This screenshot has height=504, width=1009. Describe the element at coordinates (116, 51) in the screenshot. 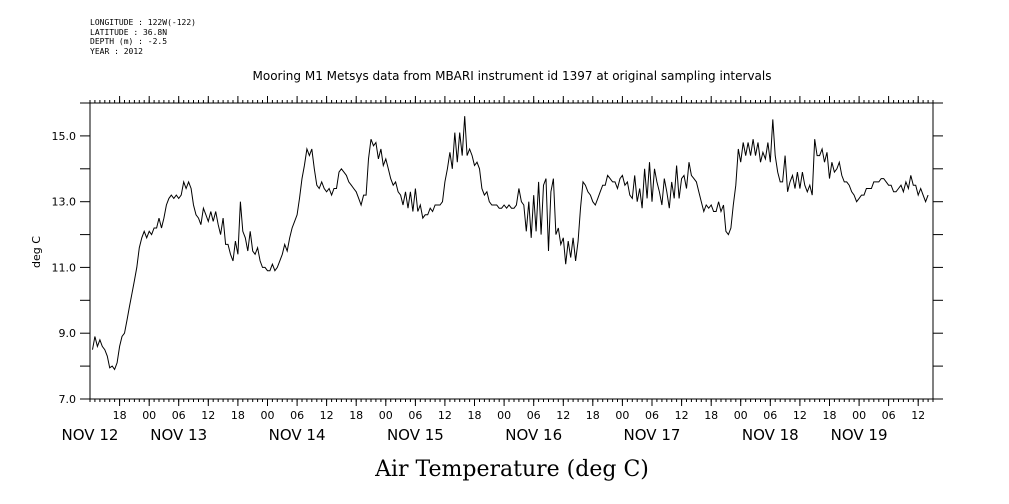

I see `year-label: YEAR : 2012` at that location.